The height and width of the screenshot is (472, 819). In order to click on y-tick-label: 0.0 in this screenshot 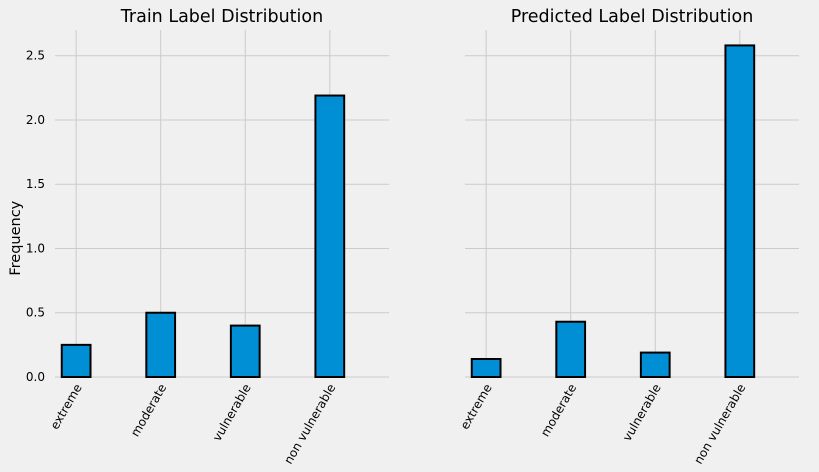, I will do `click(35, 377)`.